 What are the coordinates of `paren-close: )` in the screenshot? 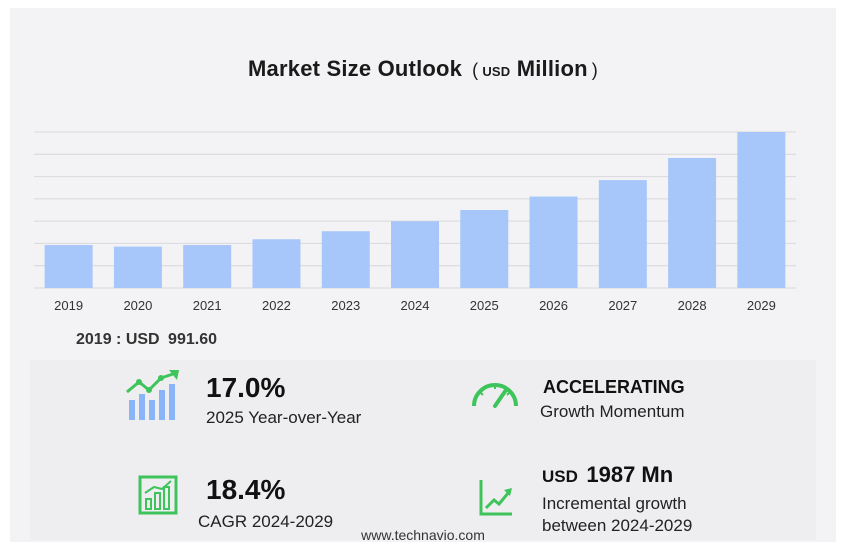 It's located at (594, 70).